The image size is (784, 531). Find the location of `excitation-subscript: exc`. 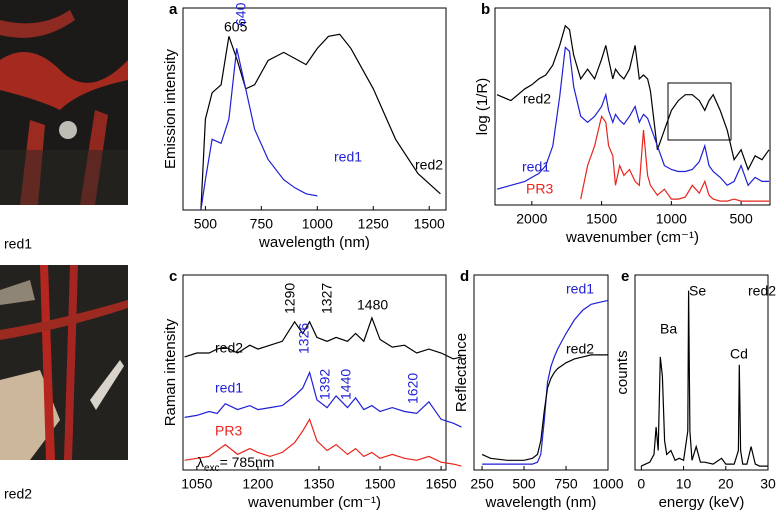

excitation-subscript: exc is located at coordinates (212, 468).